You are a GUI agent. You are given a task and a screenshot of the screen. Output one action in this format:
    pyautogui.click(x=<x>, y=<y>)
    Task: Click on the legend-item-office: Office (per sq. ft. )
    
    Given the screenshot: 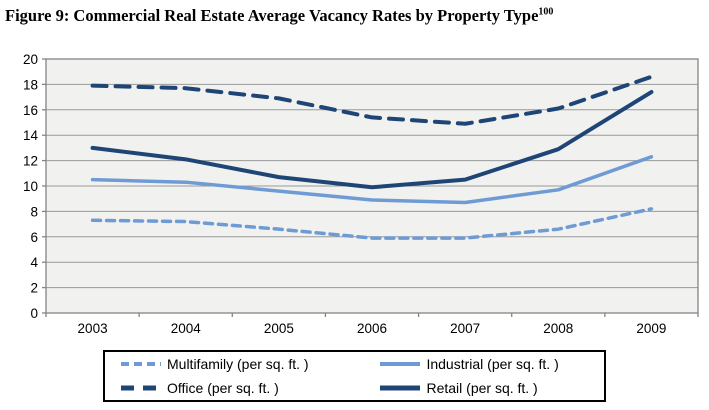 What is the action you would take?
    pyautogui.click(x=234, y=388)
    